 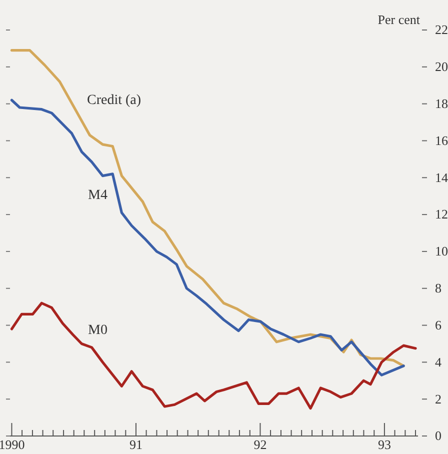 What do you see at coordinates (441, 214) in the screenshot?
I see `y-tick-label: 12` at bounding box center [441, 214].